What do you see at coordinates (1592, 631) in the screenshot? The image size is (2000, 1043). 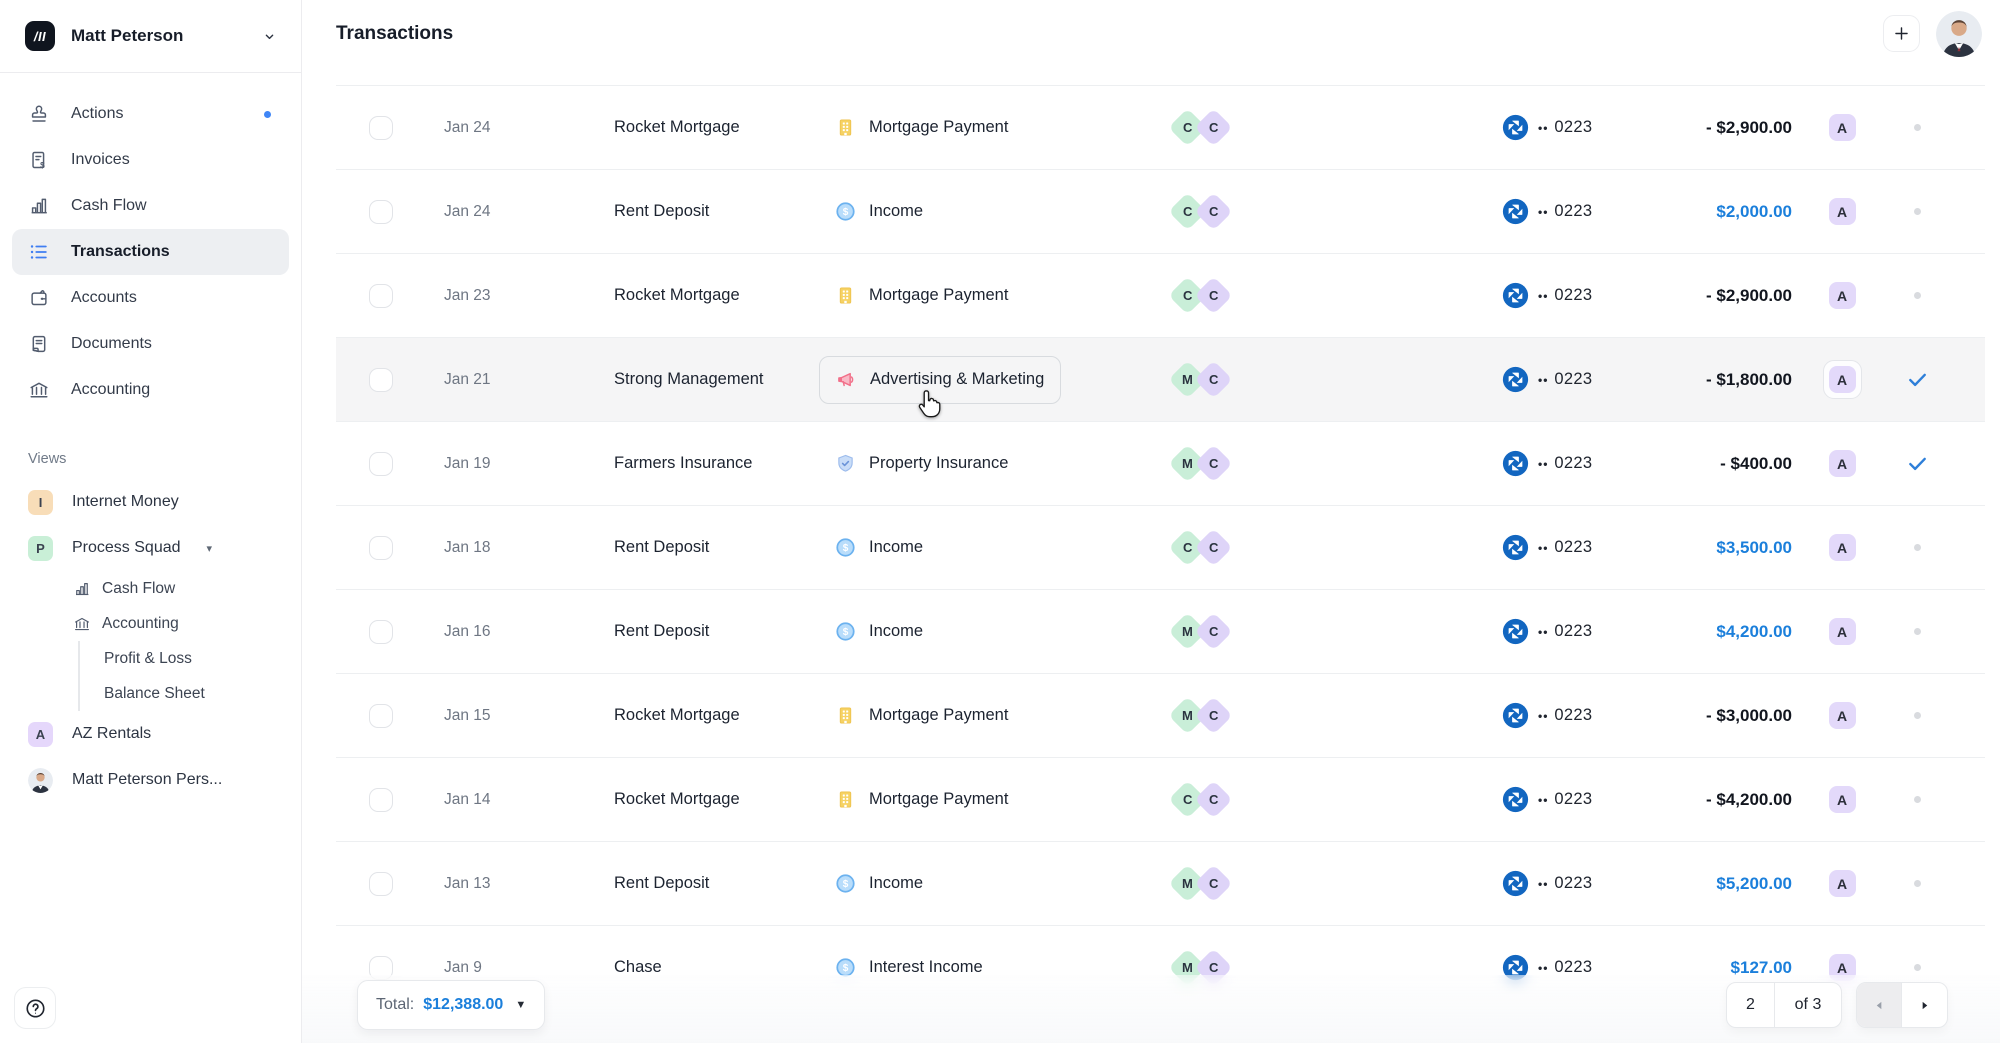 I see `account-cell: •• 0223` at bounding box center [1592, 631].